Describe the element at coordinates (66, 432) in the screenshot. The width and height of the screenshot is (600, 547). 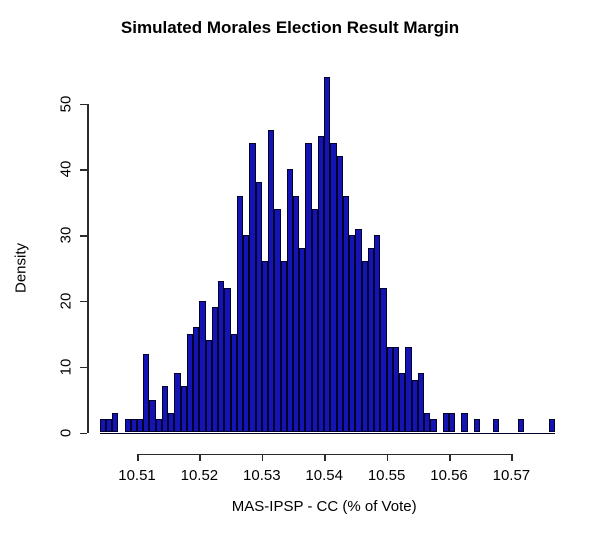
I see `y-axis-tick-label: 0` at that location.